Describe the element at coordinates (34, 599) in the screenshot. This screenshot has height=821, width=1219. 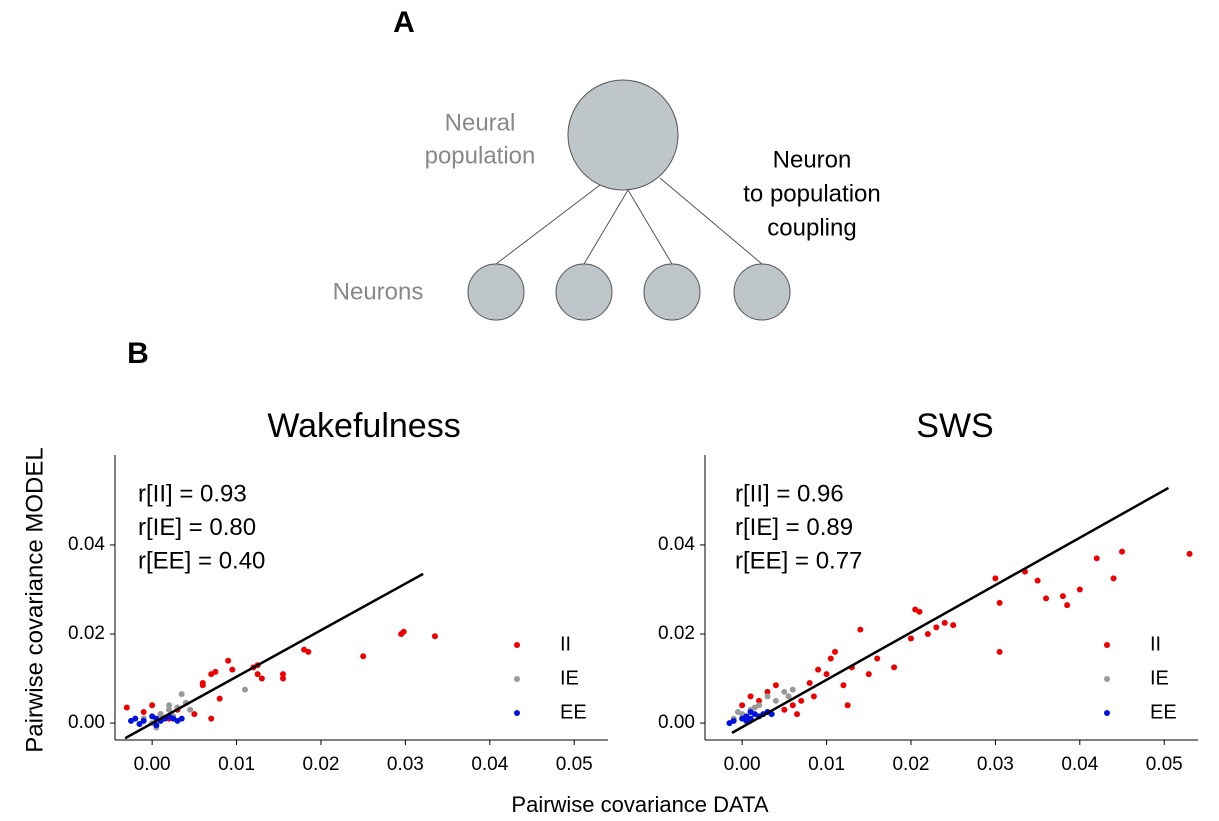
I see `y-axis-label: Pairwise covariance MODEL` at that location.